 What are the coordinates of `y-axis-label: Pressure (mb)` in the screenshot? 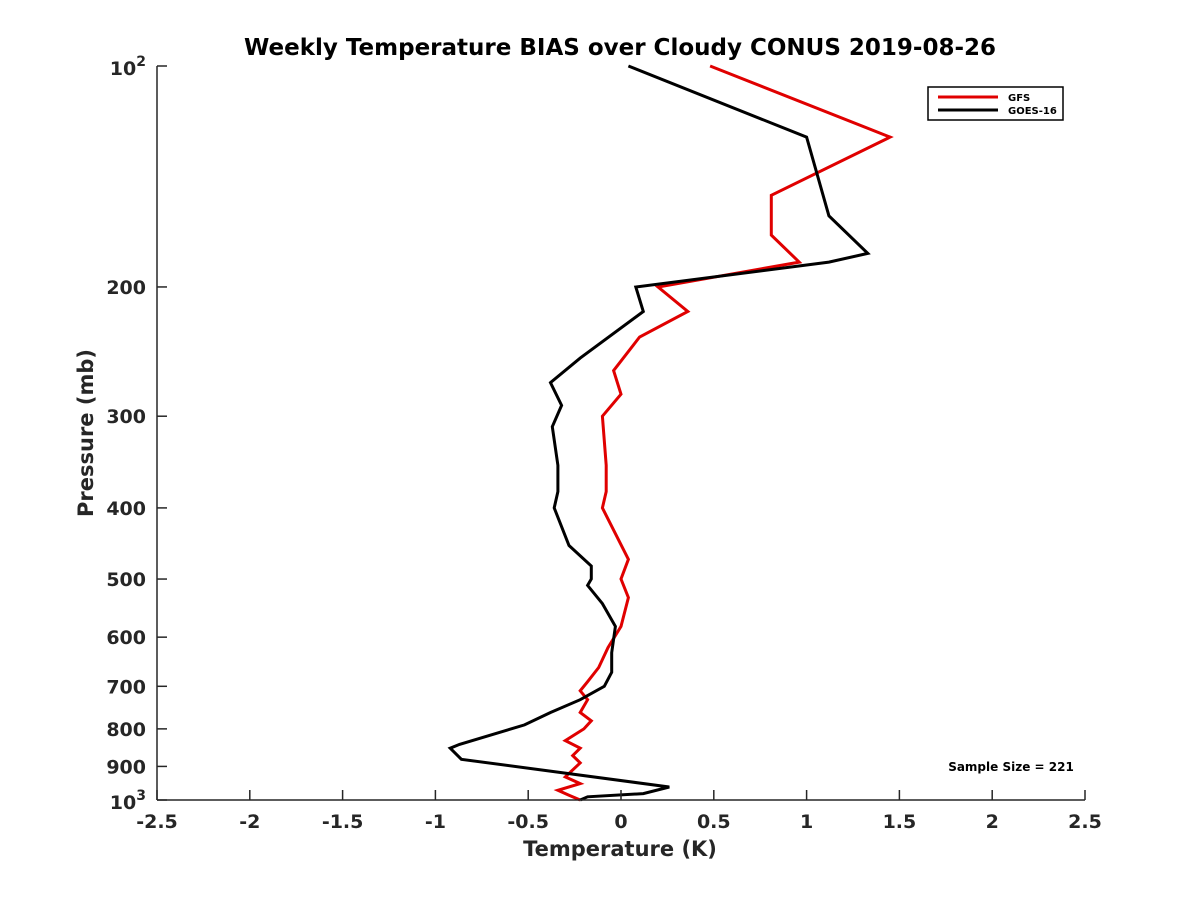 It's located at (86, 433).